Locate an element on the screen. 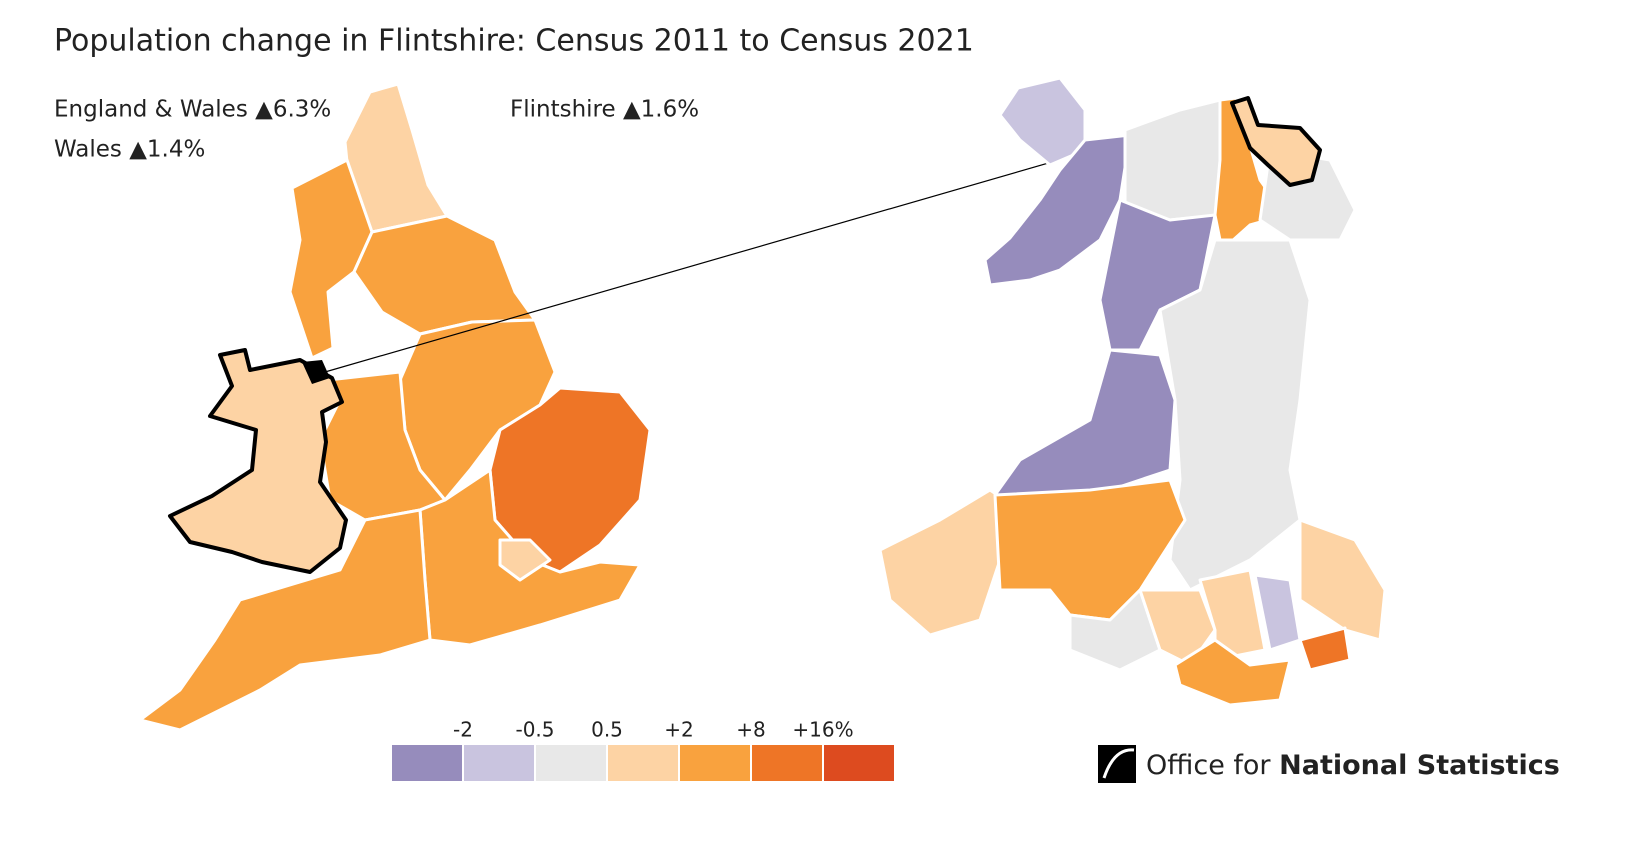  legend-label: 0.5 is located at coordinates (607, 730).